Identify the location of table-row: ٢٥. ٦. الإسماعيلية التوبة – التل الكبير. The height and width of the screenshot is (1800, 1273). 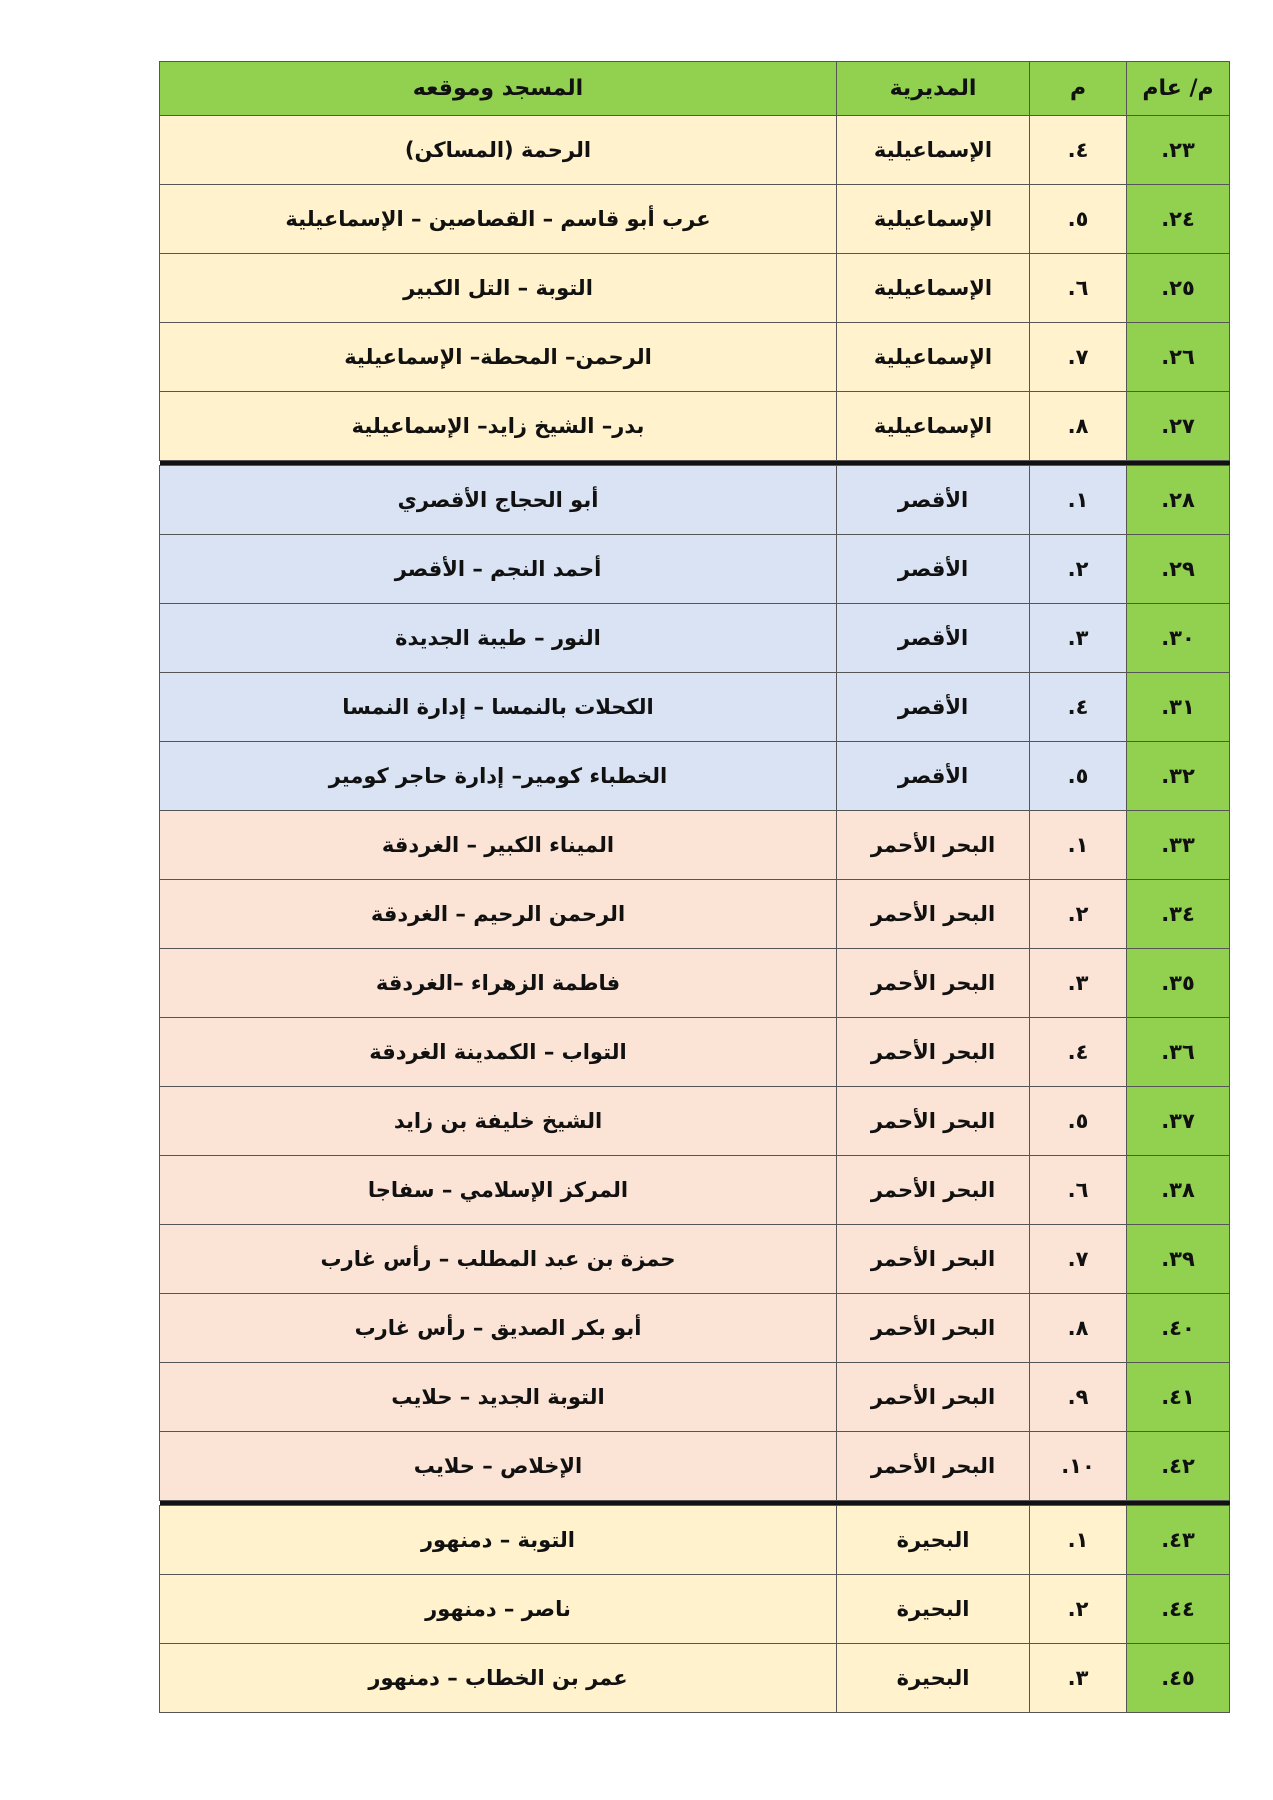
(694, 288).